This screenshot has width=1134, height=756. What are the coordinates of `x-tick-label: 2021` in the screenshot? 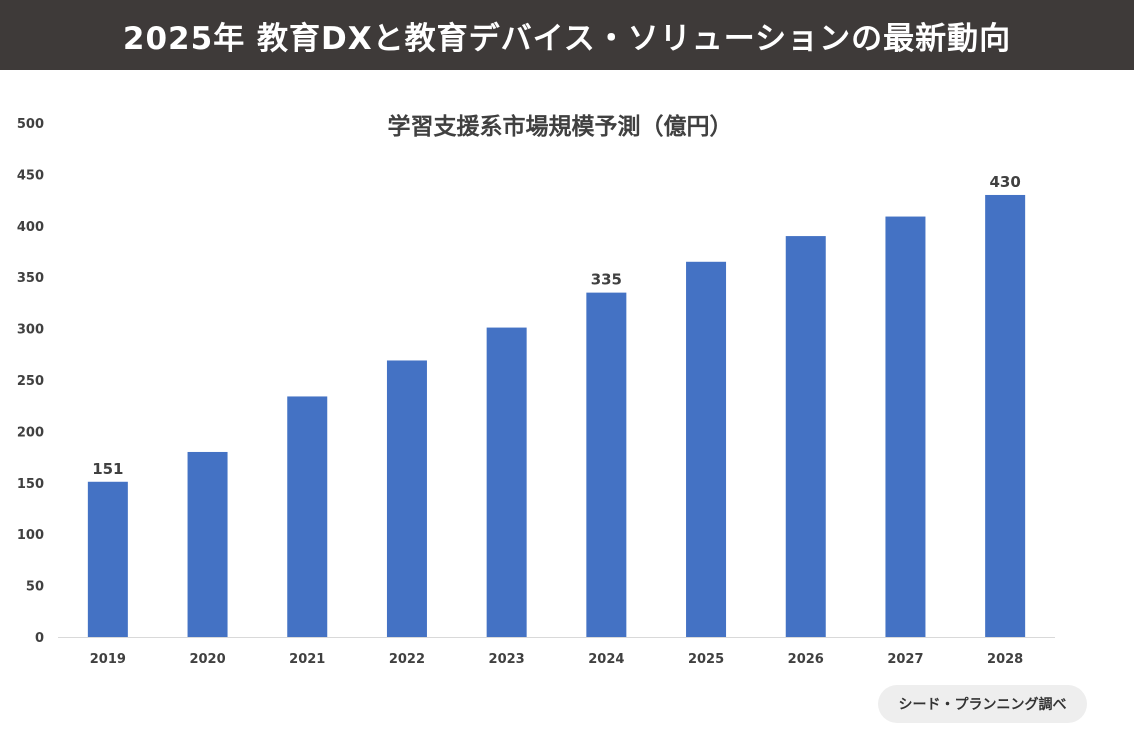 It's located at (307, 659).